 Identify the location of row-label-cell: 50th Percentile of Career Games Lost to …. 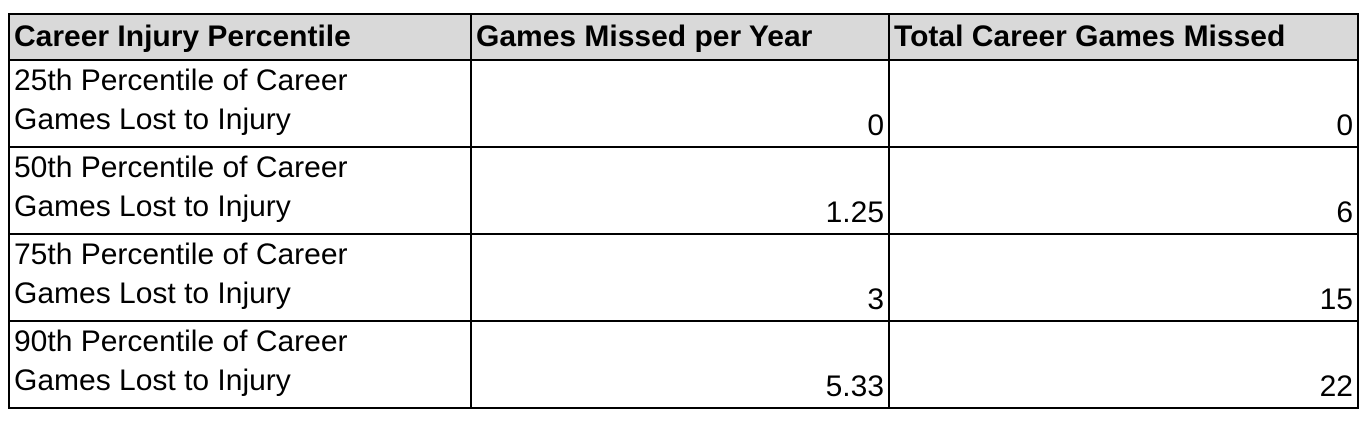
(240, 190).